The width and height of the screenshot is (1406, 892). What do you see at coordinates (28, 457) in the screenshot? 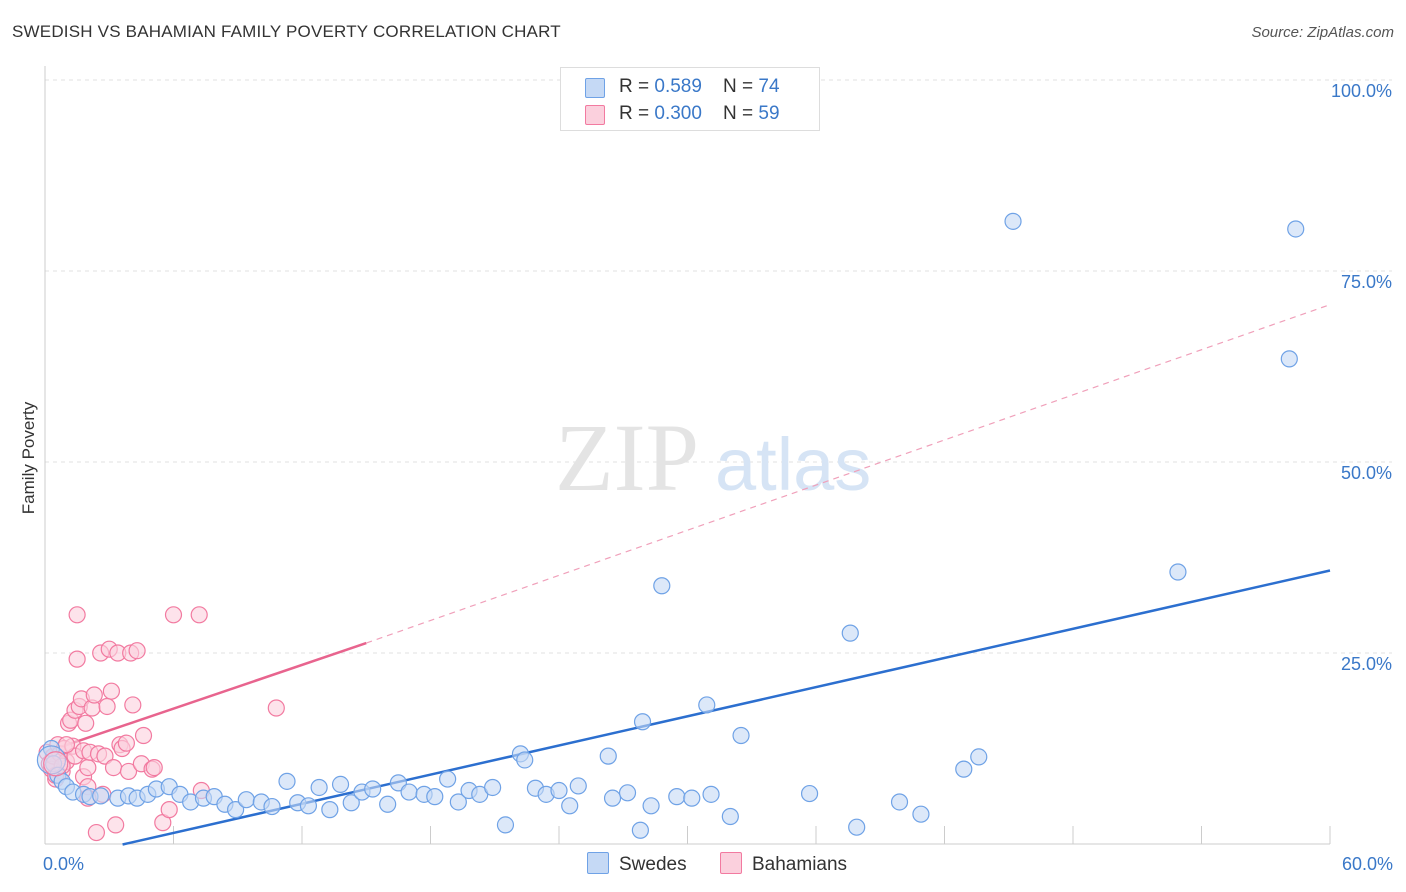
I see `y-axis-label: Family Poverty` at bounding box center [28, 457].